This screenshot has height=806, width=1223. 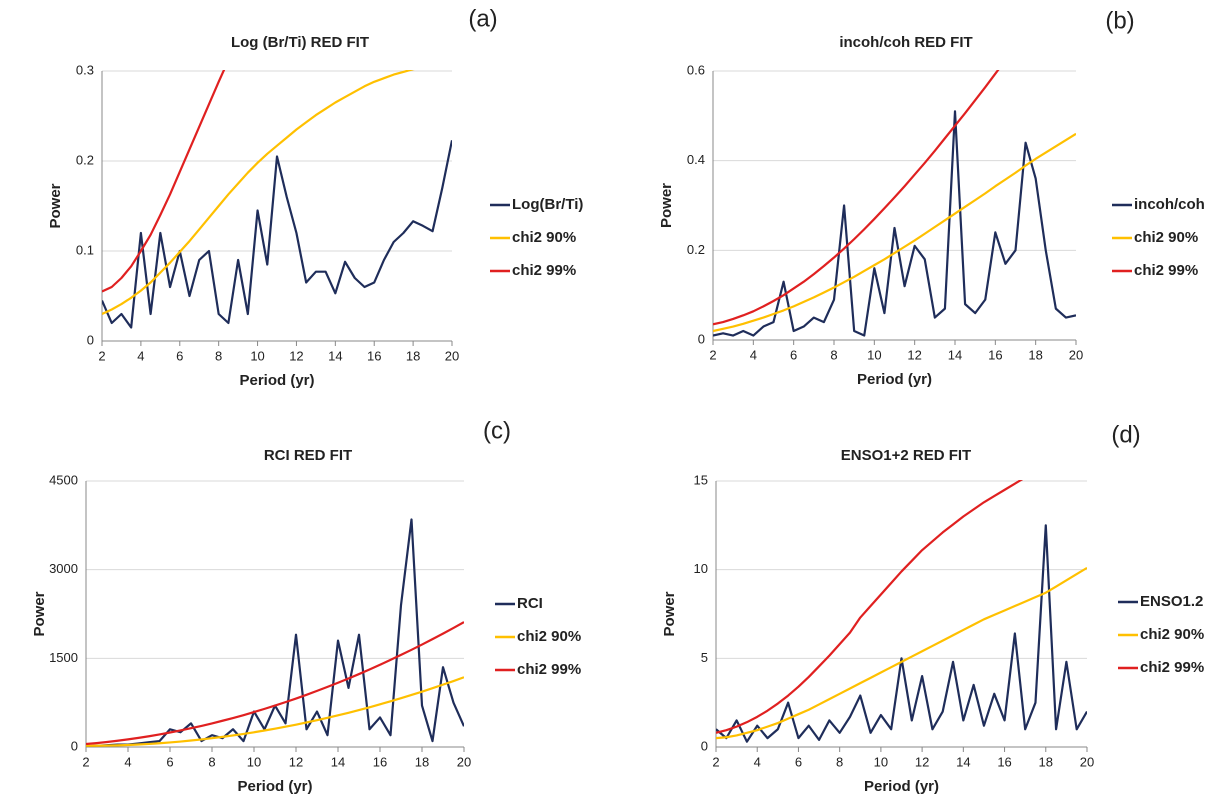 What do you see at coordinates (1171, 601) in the screenshot?
I see `legend-label: ENSO1.2` at bounding box center [1171, 601].